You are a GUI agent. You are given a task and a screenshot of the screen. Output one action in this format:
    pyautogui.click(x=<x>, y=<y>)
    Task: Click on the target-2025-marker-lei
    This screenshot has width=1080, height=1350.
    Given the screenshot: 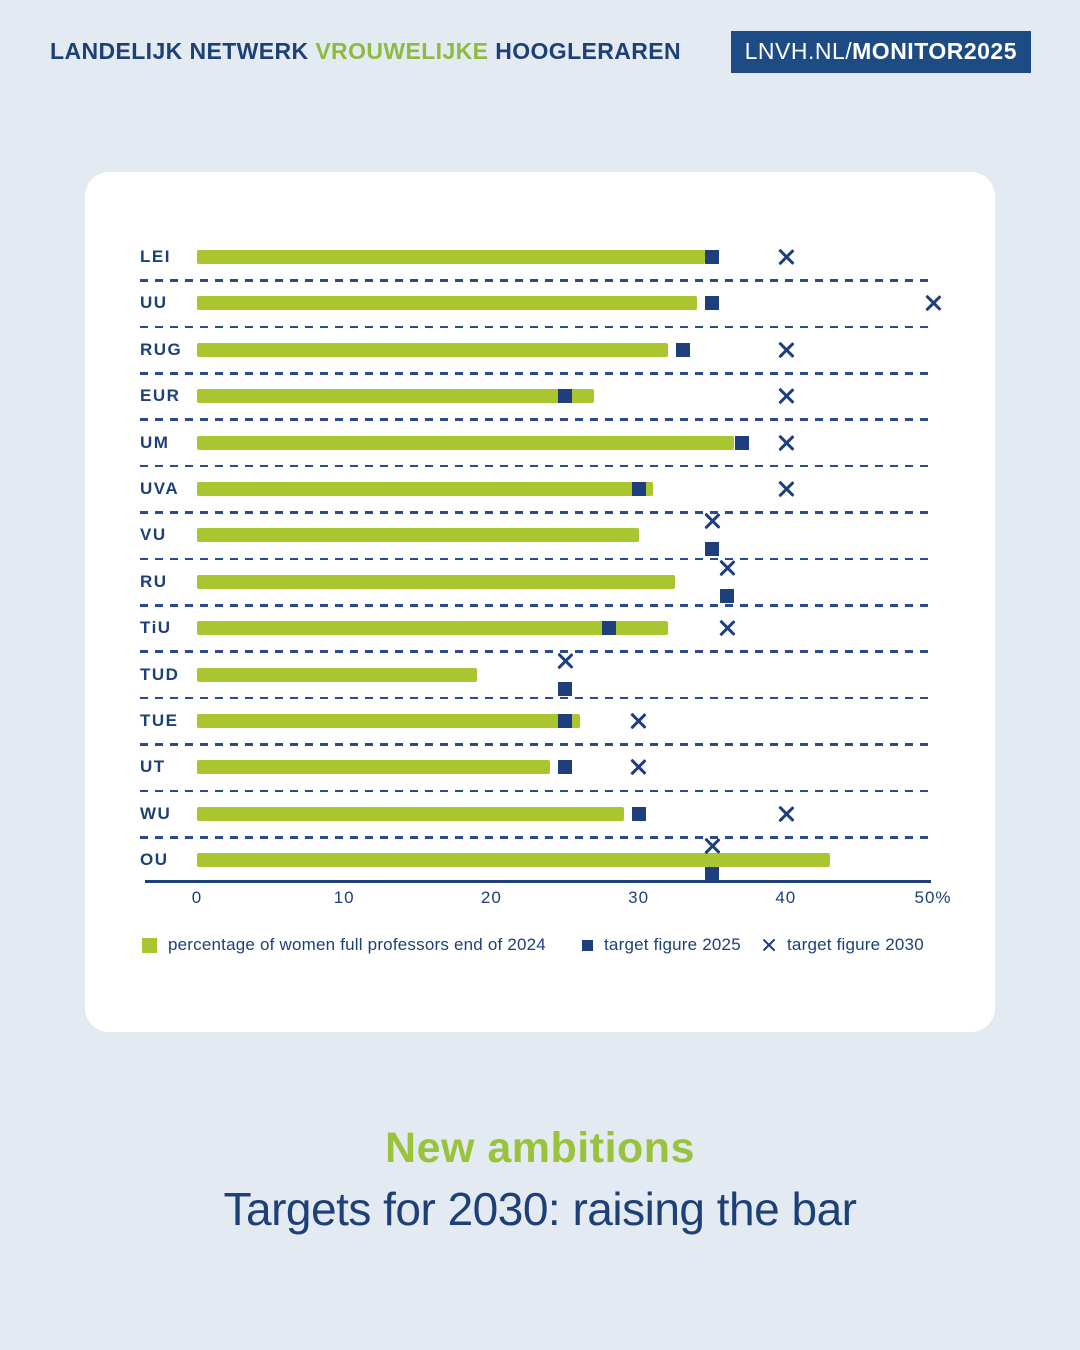 What is the action you would take?
    pyautogui.click(x=712, y=257)
    